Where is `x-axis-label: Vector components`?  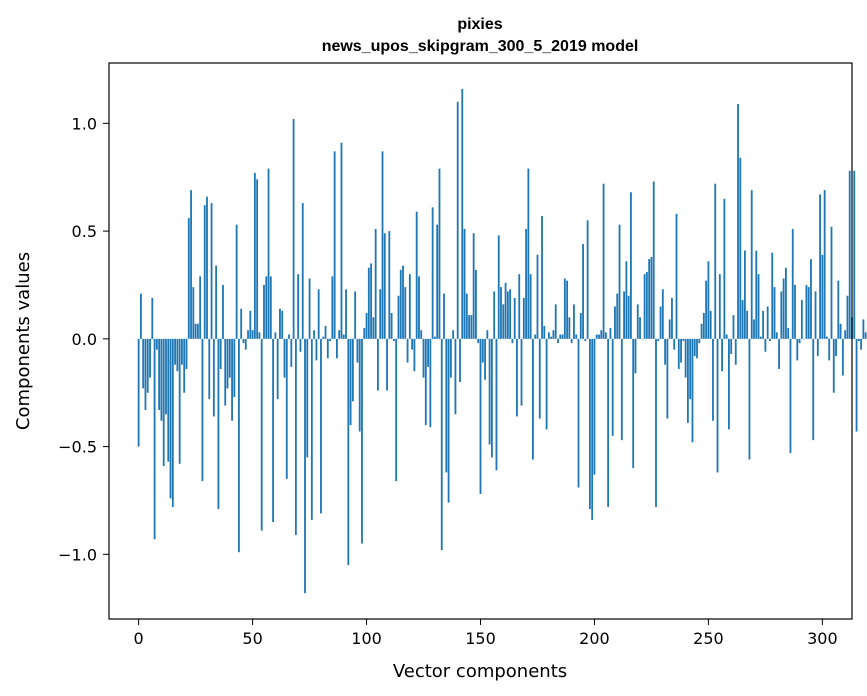
x-axis-label: Vector components is located at coordinates (480, 671).